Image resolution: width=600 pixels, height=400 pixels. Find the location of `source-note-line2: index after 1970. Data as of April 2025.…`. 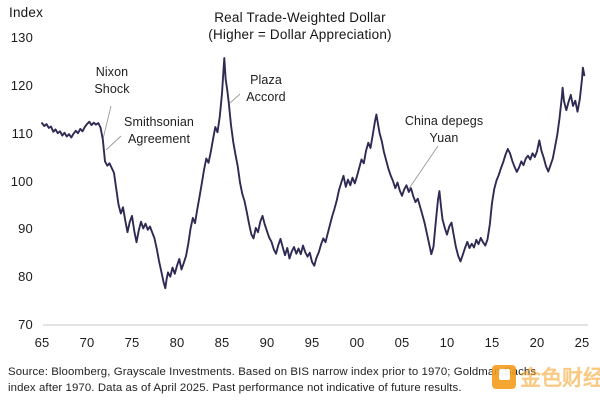

source-note-line2: index after 1970. Data as of April 2025.… is located at coordinates (235, 388).